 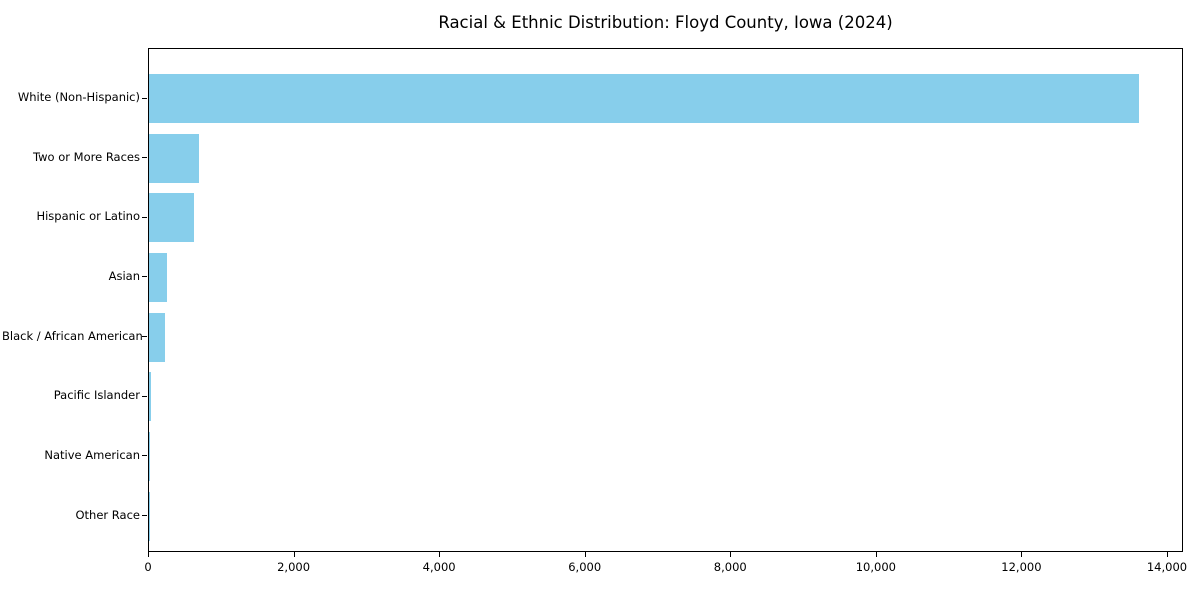 What do you see at coordinates (172, 218) in the screenshot?
I see `bar-hispanic-or-latino` at bounding box center [172, 218].